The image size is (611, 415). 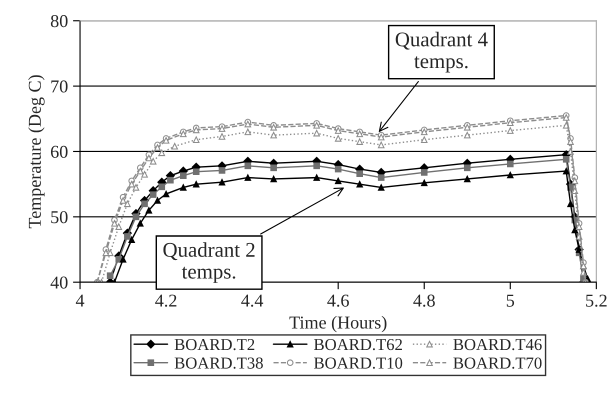 I want to click on annotation: Quadrant 2 temps., so click(x=209, y=262).